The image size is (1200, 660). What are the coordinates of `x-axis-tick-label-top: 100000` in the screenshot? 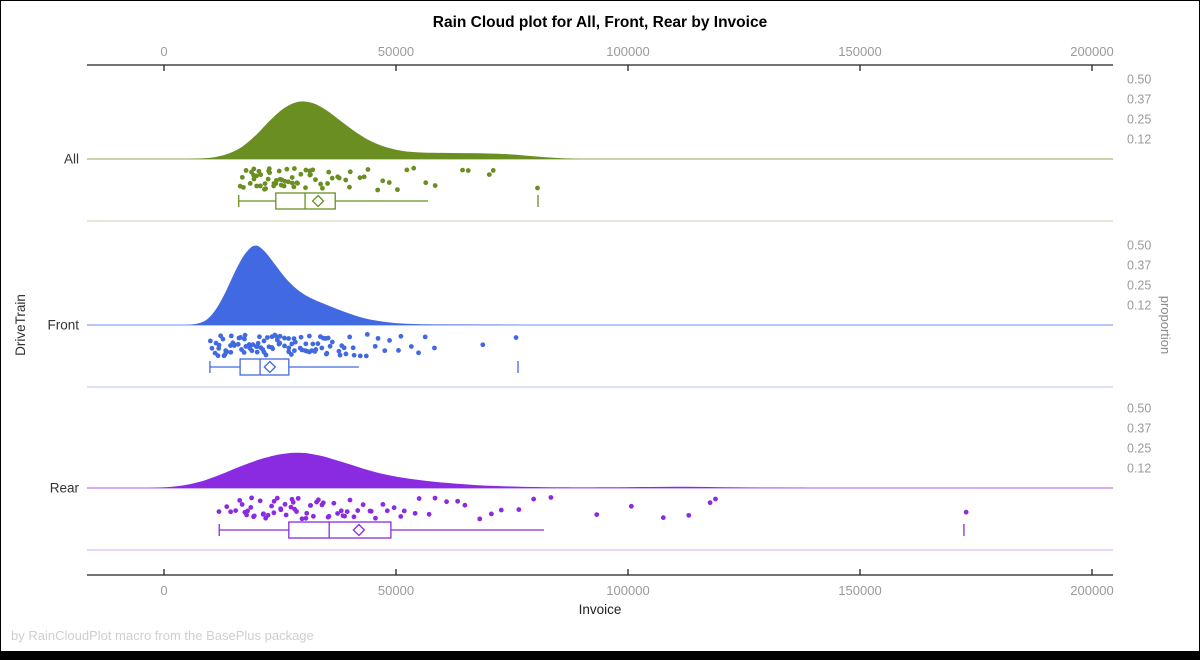 It's located at (627, 51).